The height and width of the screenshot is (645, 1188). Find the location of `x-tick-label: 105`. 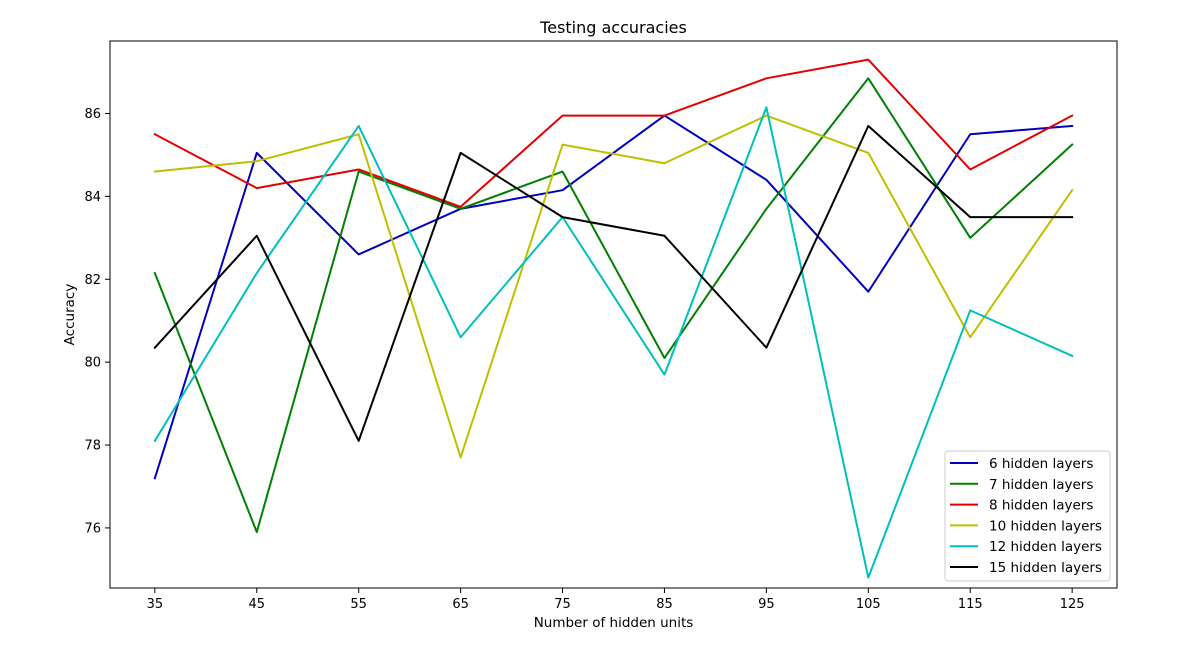

x-tick-label: 105 is located at coordinates (868, 604).